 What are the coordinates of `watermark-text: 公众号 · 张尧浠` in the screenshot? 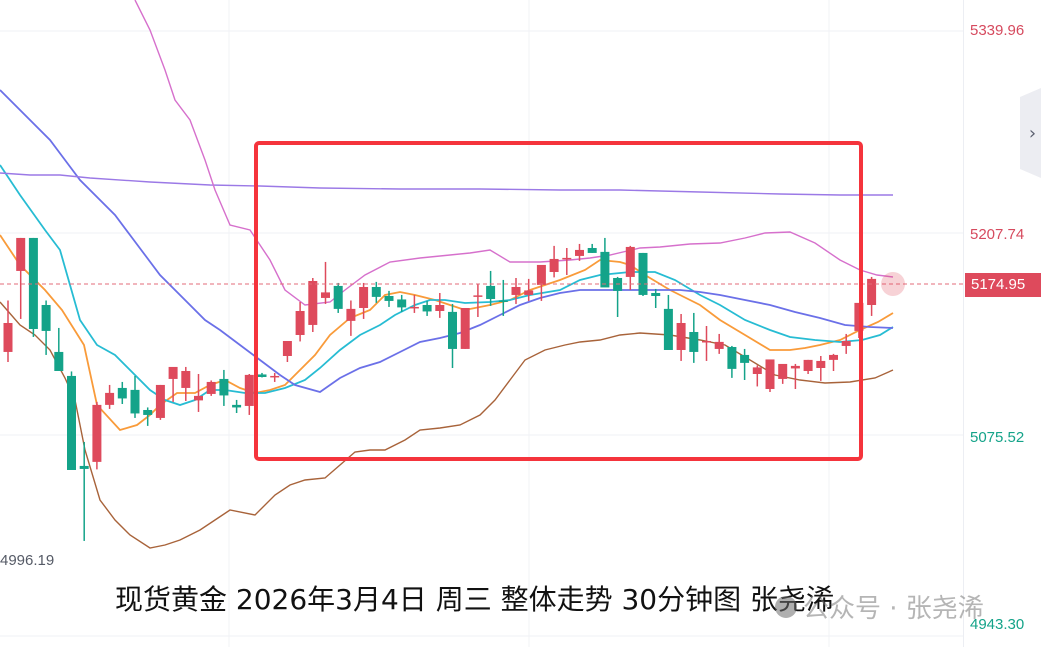 It's located at (893, 609).